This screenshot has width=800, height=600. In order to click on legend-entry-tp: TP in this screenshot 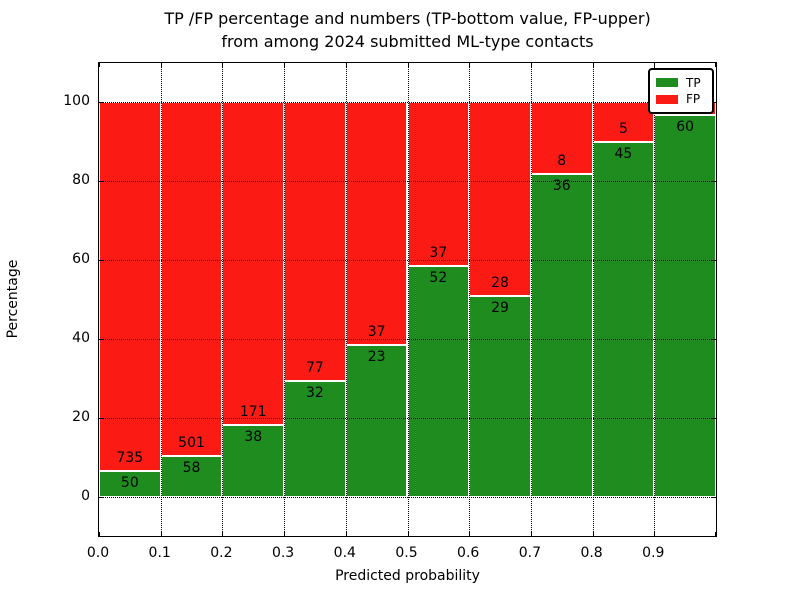, I will do `click(681, 83)`.